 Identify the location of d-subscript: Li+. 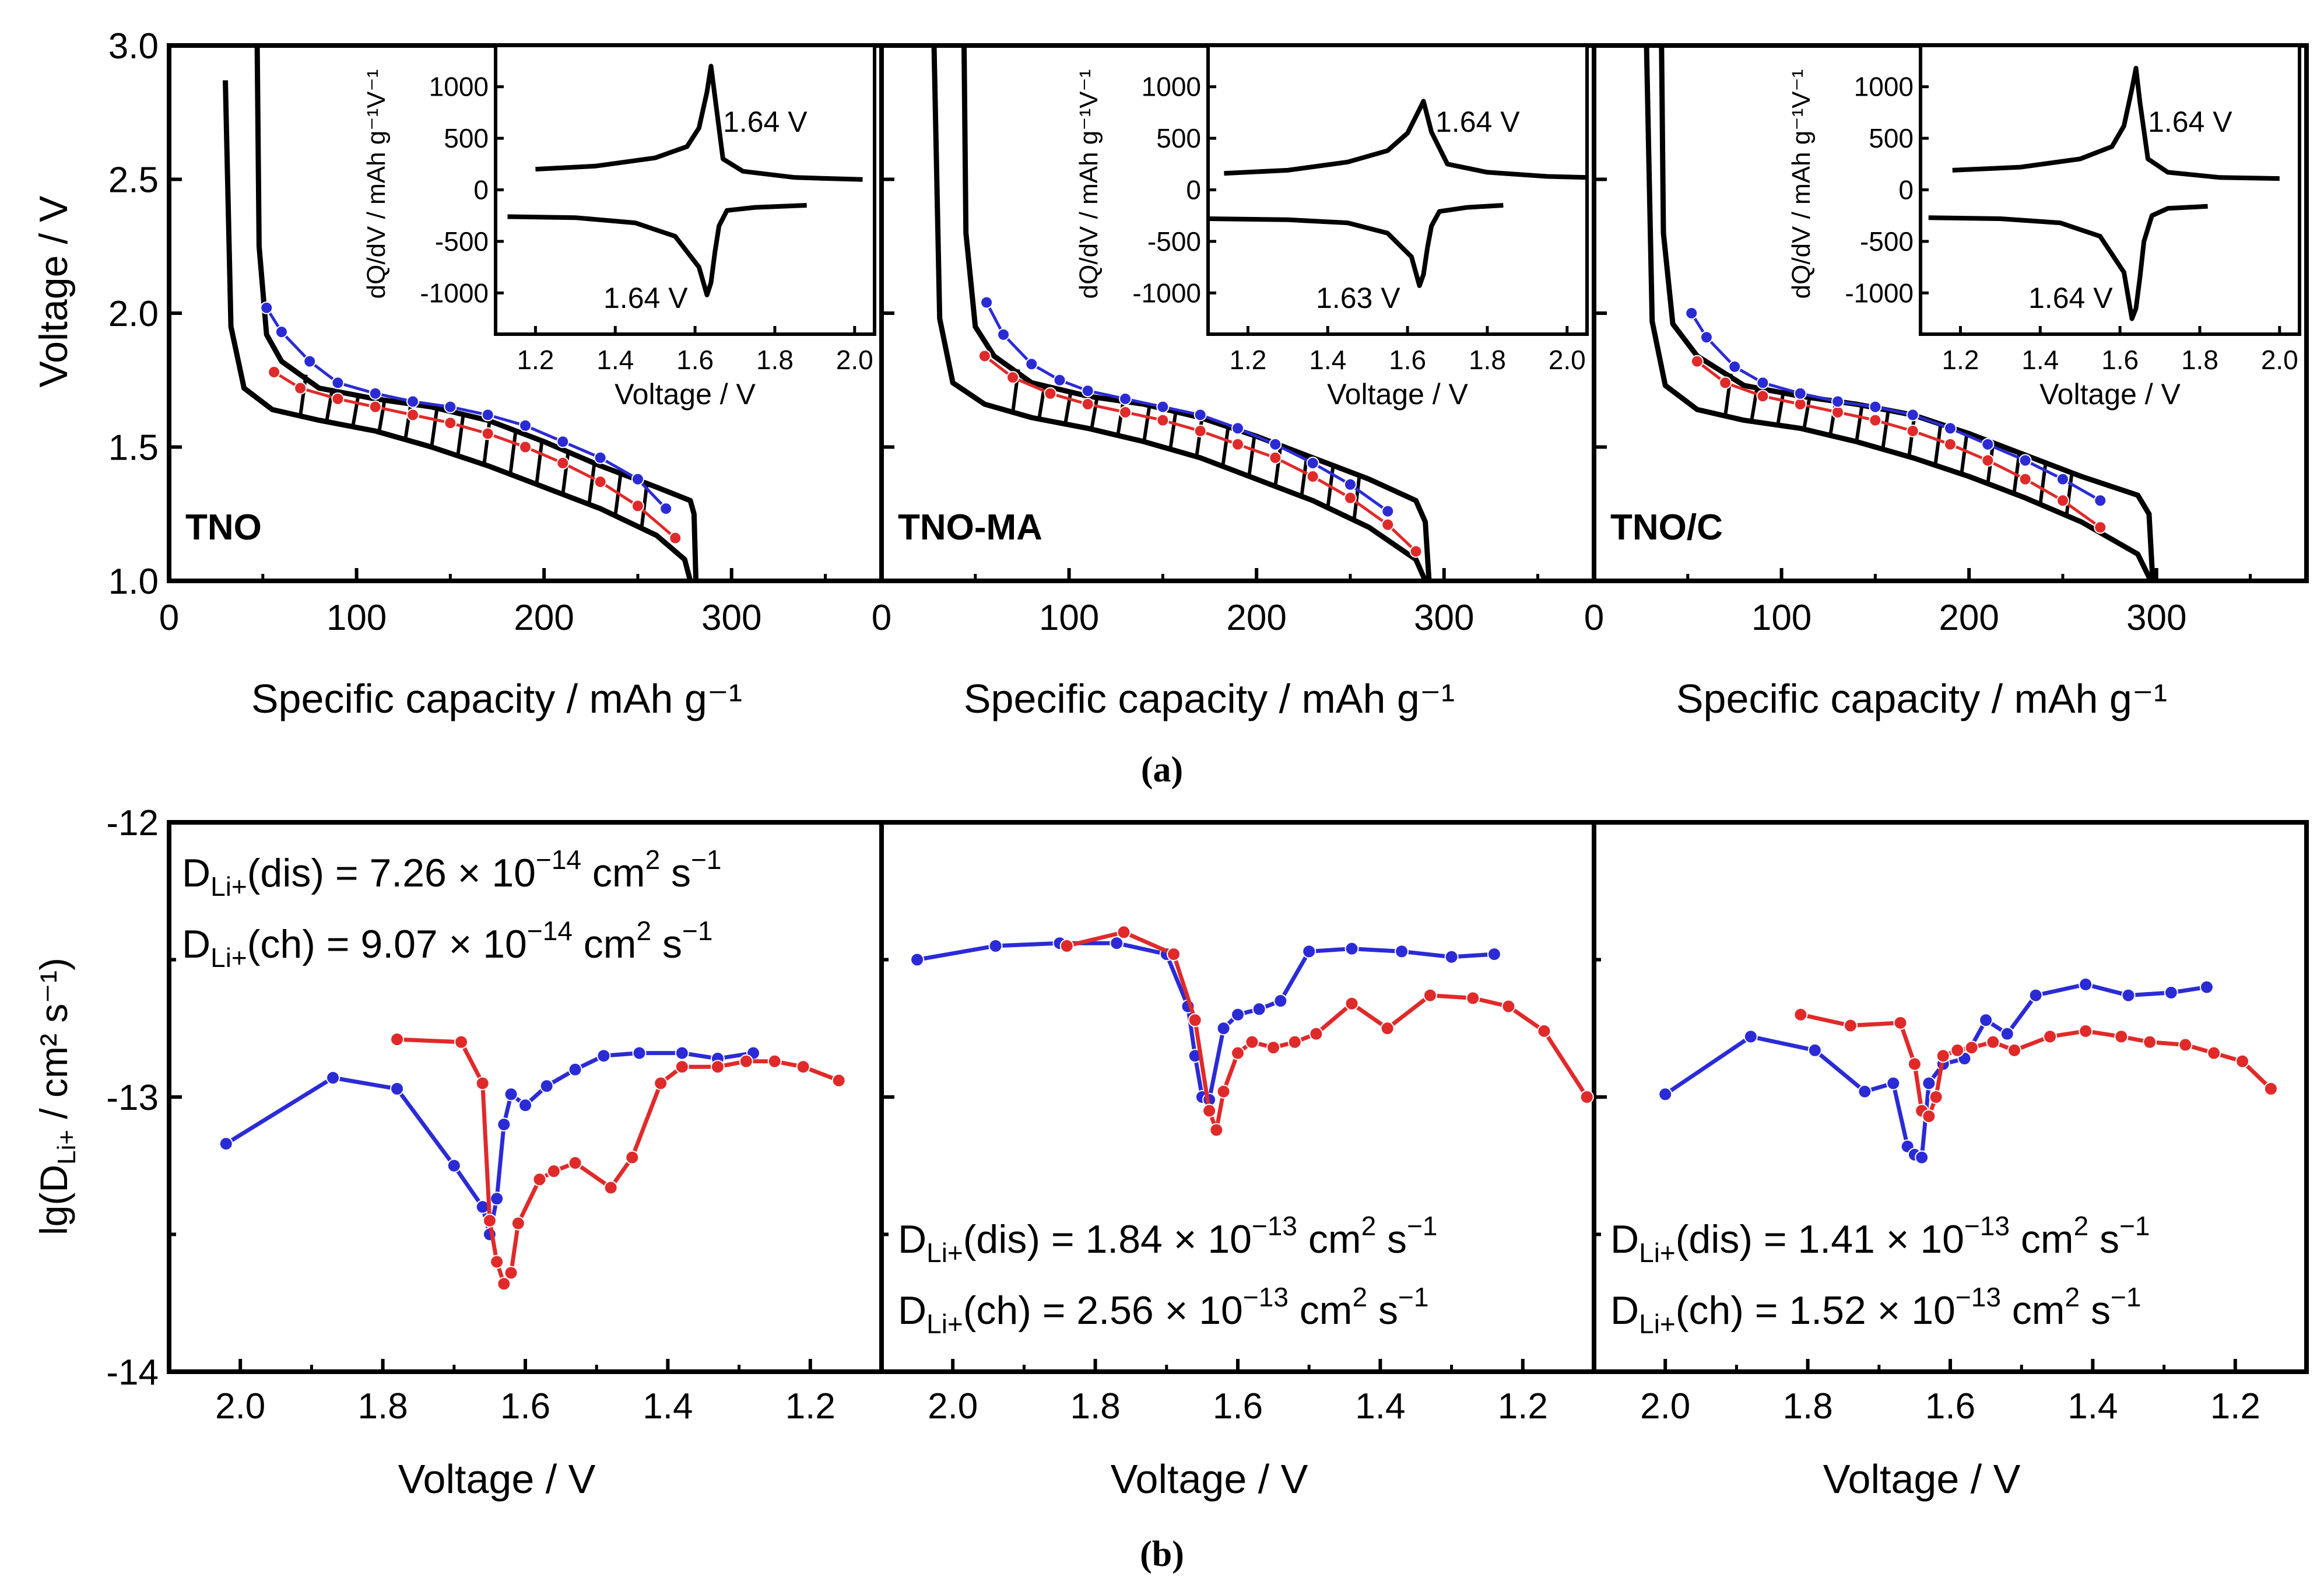
(1657, 1324).